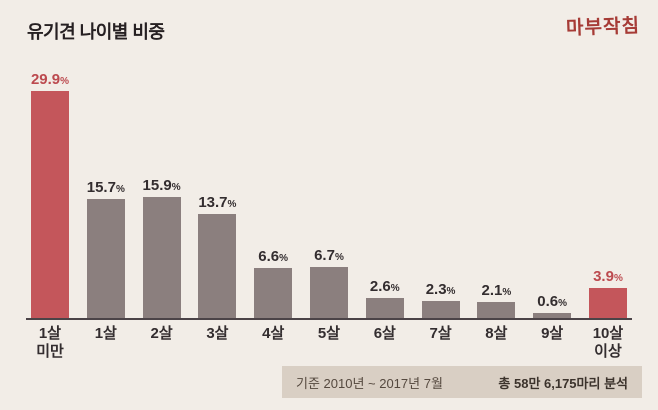 The height and width of the screenshot is (410, 658). I want to click on category-label: 8살, so click(496, 333).